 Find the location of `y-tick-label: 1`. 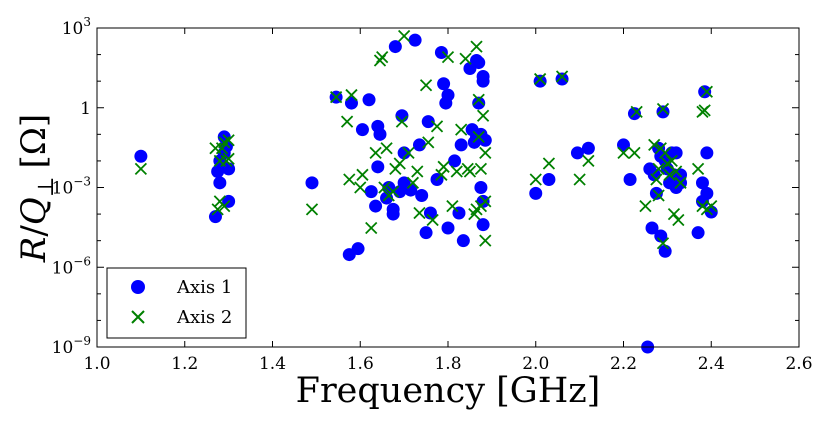

y-tick-label: 1 is located at coordinates (85, 109).